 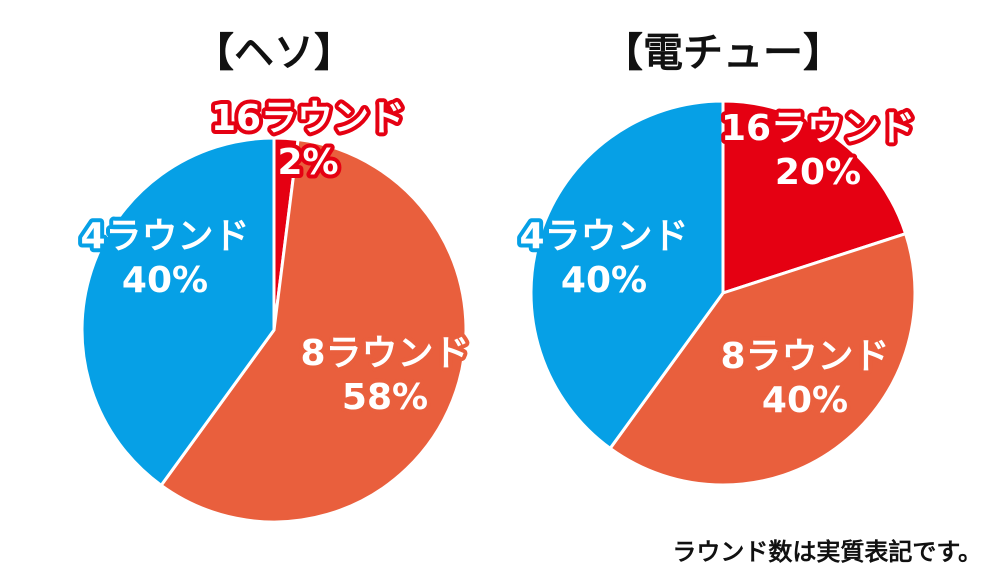 What do you see at coordinates (827, 552) in the screenshot?
I see `footnote: ラウンド数は実質表記です。` at bounding box center [827, 552].